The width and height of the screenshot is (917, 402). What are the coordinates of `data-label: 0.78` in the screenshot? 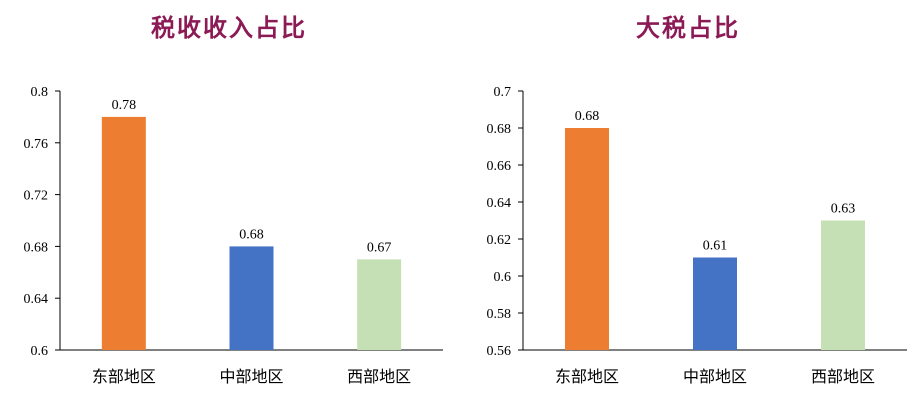 It's located at (124, 105).